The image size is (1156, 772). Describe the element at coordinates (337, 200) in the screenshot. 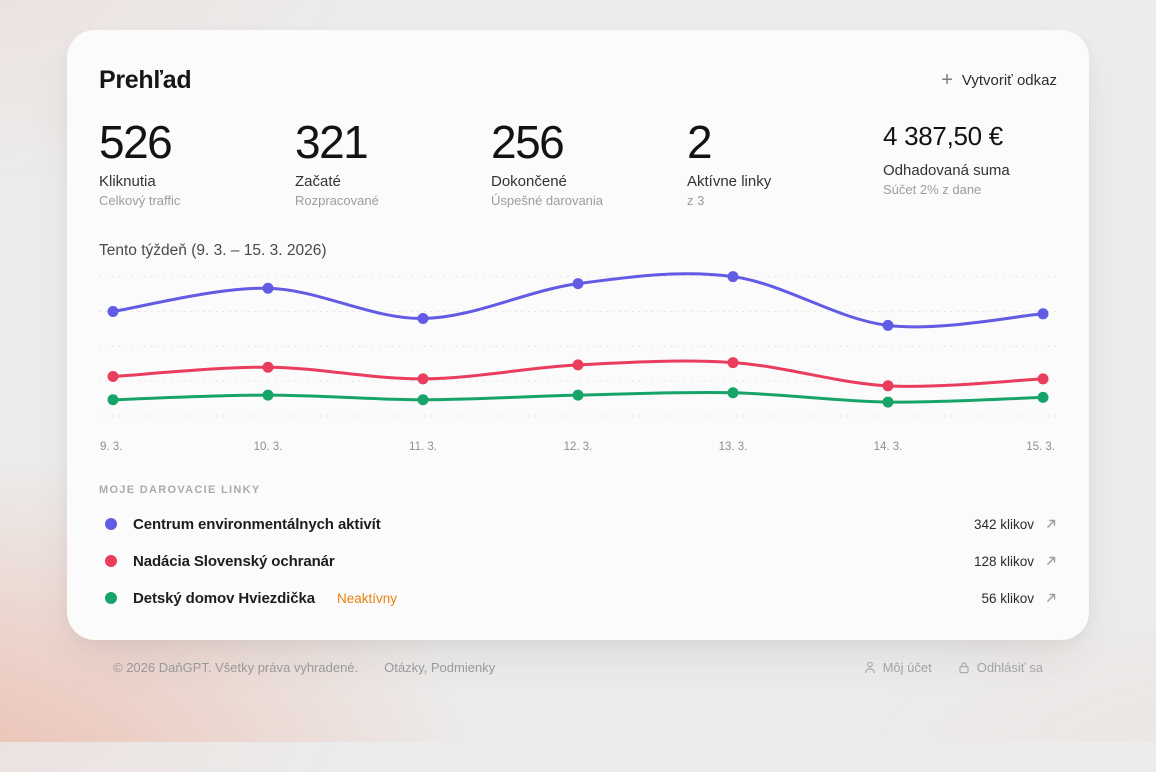

I see `stat-sublabel: Rozpracované` at that location.